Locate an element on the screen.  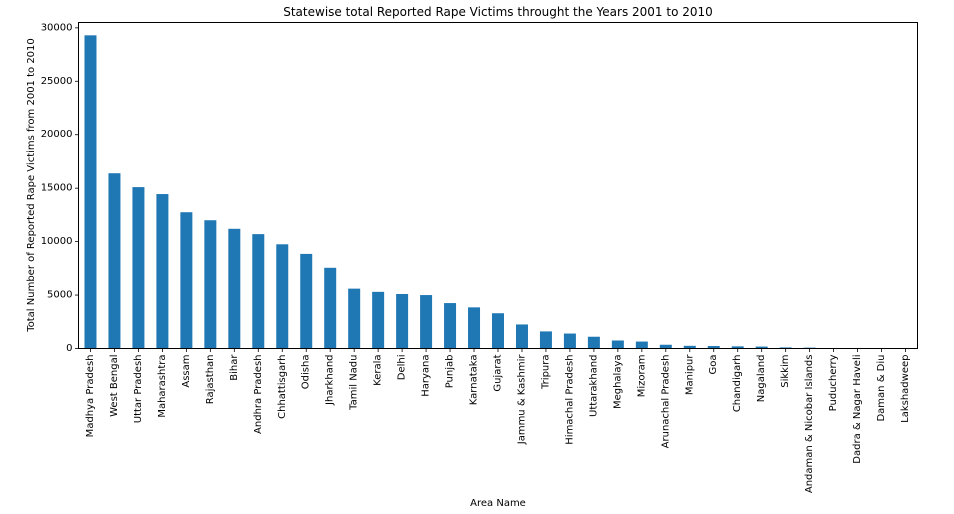
x-tick-label: Tamil Nadu is located at coordinates (354, 383).